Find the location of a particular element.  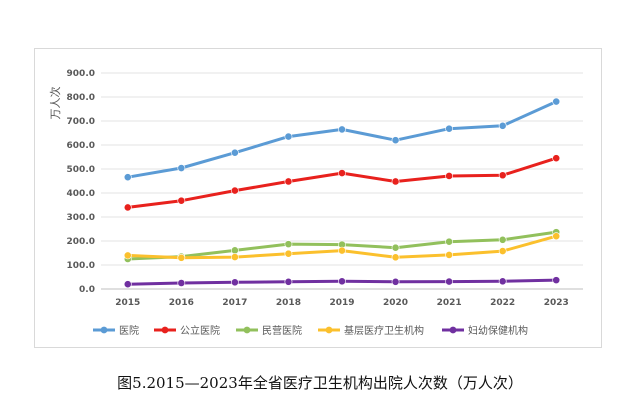

x-tick-label: 2021 is located at coordinates (449, 303).